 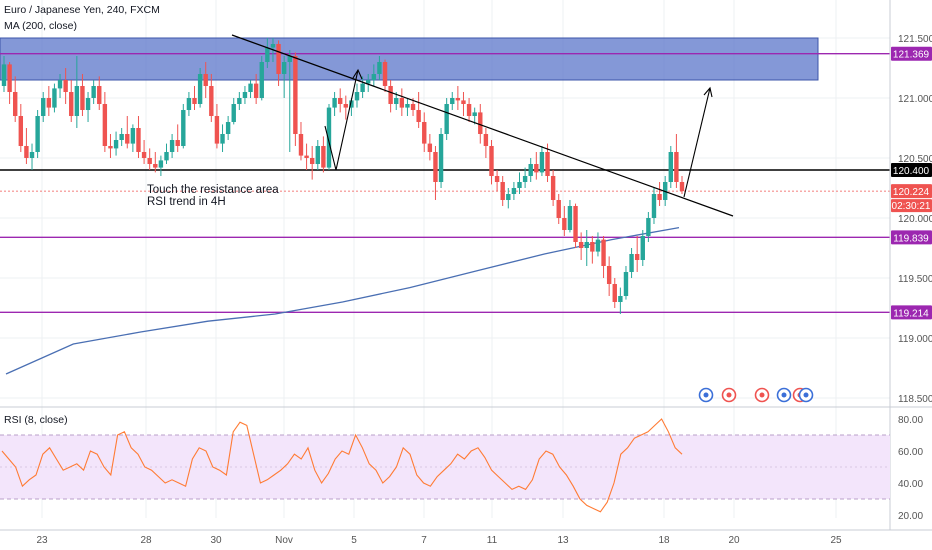 I want to click on x-tick-label: 11, so click(x=492, y=540).